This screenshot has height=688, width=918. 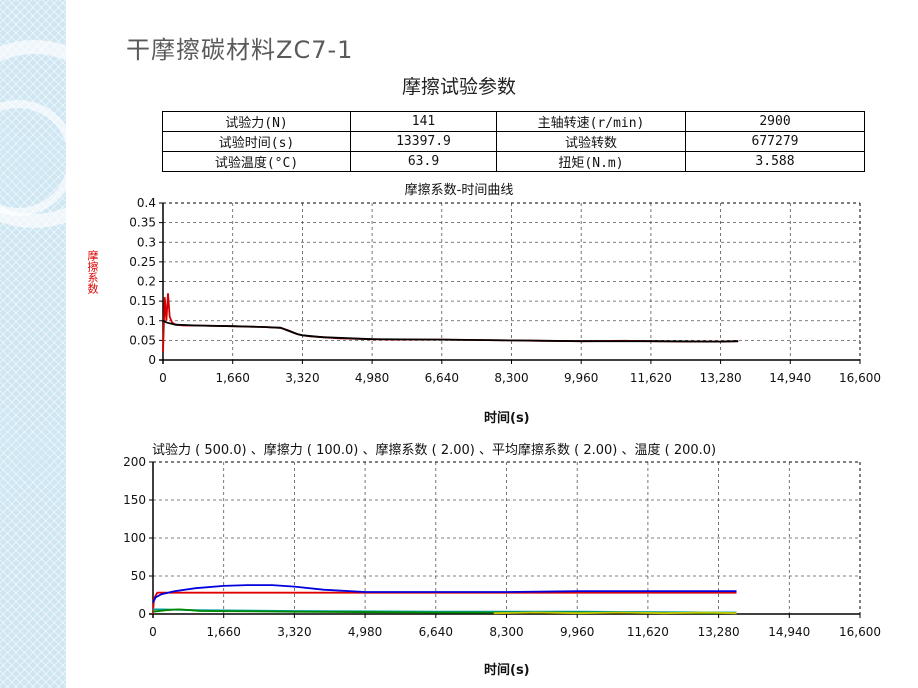 What do you see at coordinates (92, 272) in the screenshot?
I see `y-axis-label: 摩擦系数` at bounding box center [92, 272].